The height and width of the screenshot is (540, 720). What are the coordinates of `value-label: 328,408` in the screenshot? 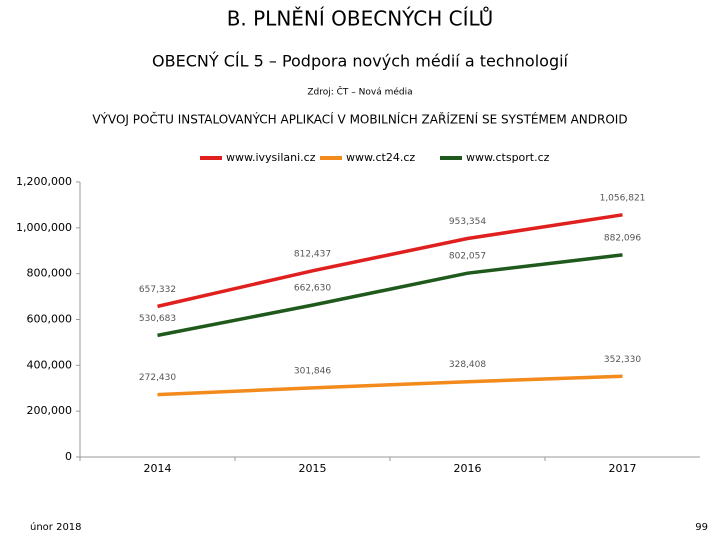 It's located at (467, 365).